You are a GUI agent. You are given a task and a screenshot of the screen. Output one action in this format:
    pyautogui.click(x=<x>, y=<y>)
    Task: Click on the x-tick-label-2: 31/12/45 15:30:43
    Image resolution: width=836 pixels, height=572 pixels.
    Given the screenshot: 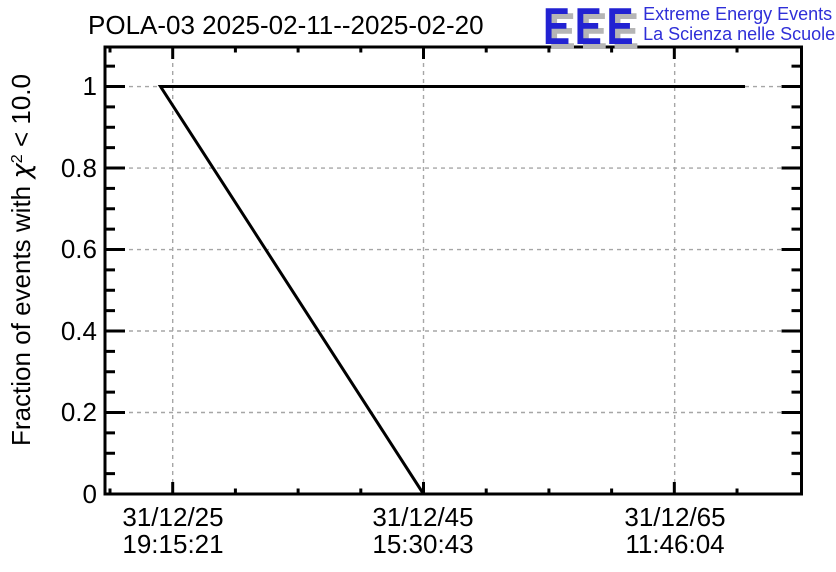 What is the action you would take?
    pyautogui.click(x=423, y=531)
    